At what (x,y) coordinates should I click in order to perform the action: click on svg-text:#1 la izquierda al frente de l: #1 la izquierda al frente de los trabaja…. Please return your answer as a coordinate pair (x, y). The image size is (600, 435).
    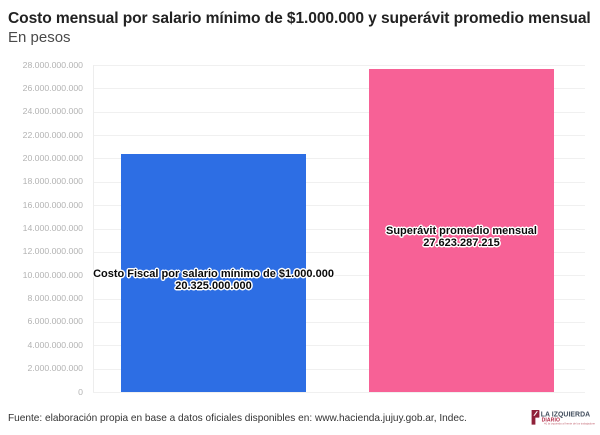
    Looking at the image, I should click on (569, 423).